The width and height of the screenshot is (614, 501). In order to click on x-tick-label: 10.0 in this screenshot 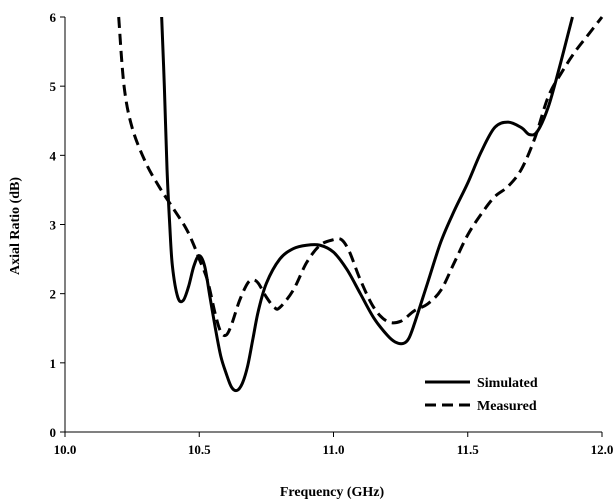, I will do `click(65, 449)`.